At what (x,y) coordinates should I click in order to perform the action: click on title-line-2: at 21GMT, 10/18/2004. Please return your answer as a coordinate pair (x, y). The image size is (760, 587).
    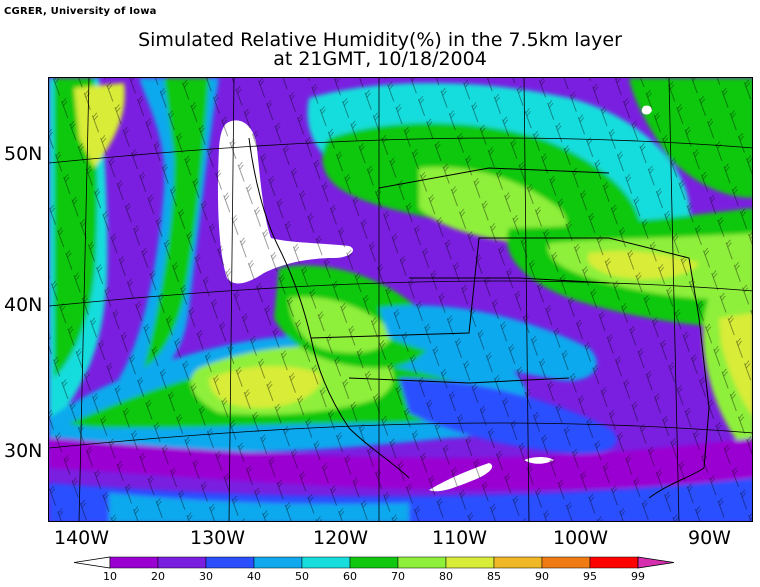
    Looking at the image, I should click on (380, 59).